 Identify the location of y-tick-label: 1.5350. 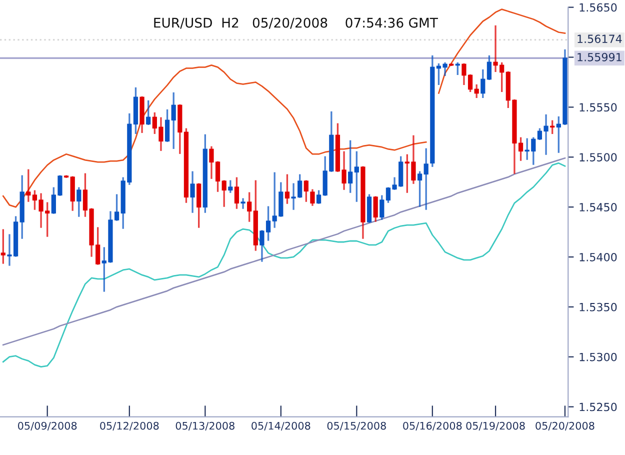
(598, 307).